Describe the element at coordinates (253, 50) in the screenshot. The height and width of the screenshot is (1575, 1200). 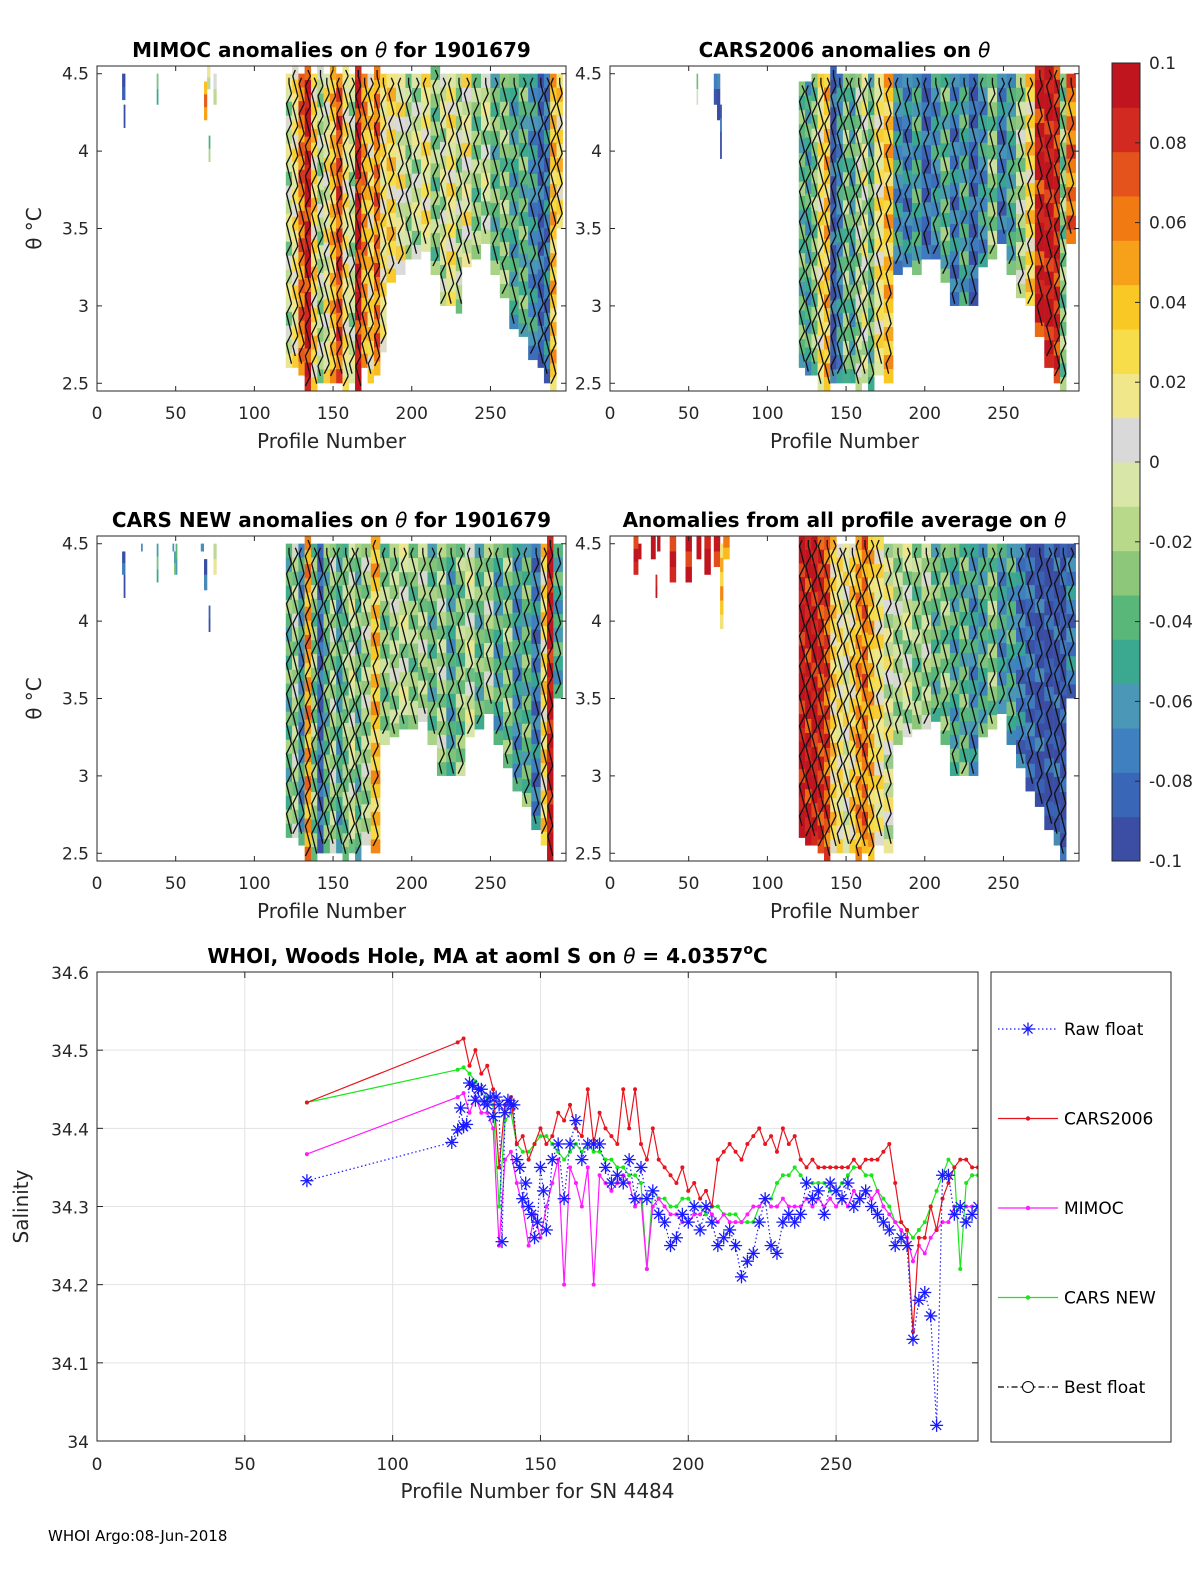
I see `title-prefix: MIMOC anomalies on` at that location.